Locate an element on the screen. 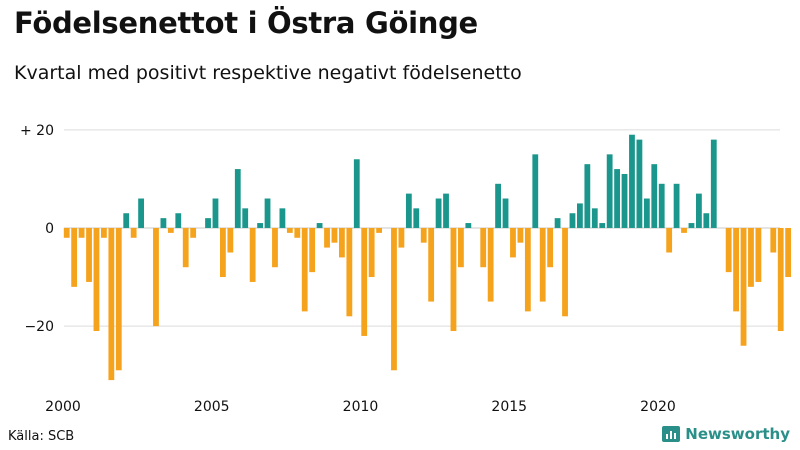 Image resolution: width=800 pixels, height=450 pixels. chart-title: Födelsenettot i Östra Göinge is located at coordinates (246, 23).